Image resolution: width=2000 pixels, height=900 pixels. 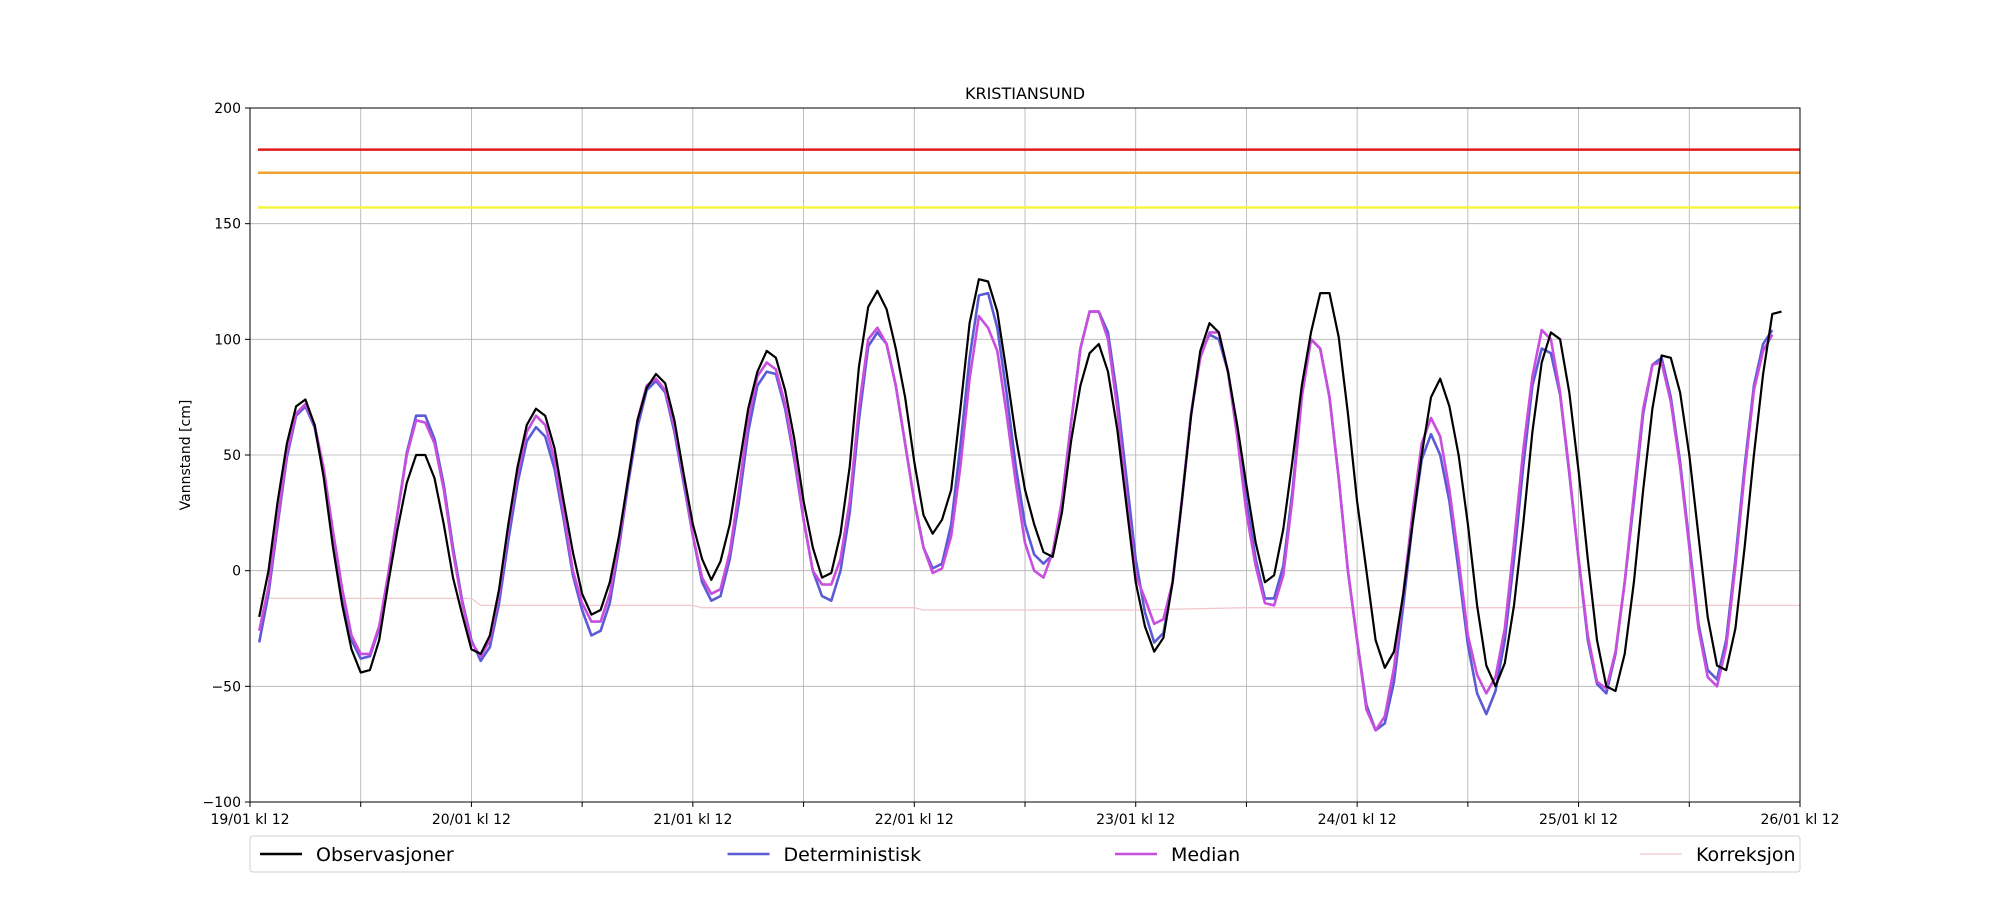 What do you see at coordinates (853, 855) in the screenshot?
I see `legend-label: Deterministisk` at bounding box center [853, 855].